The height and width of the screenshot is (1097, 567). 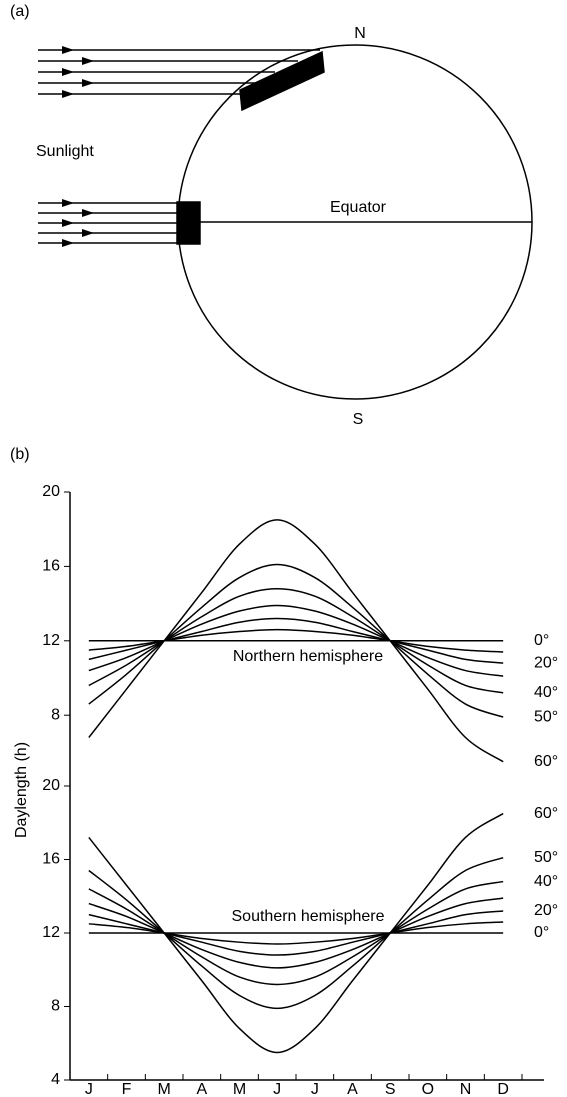 What do you see at coordinates (466, 1089) in the screenshot?
I see `x-tick-label: N` at bounding box center [466, 1089].